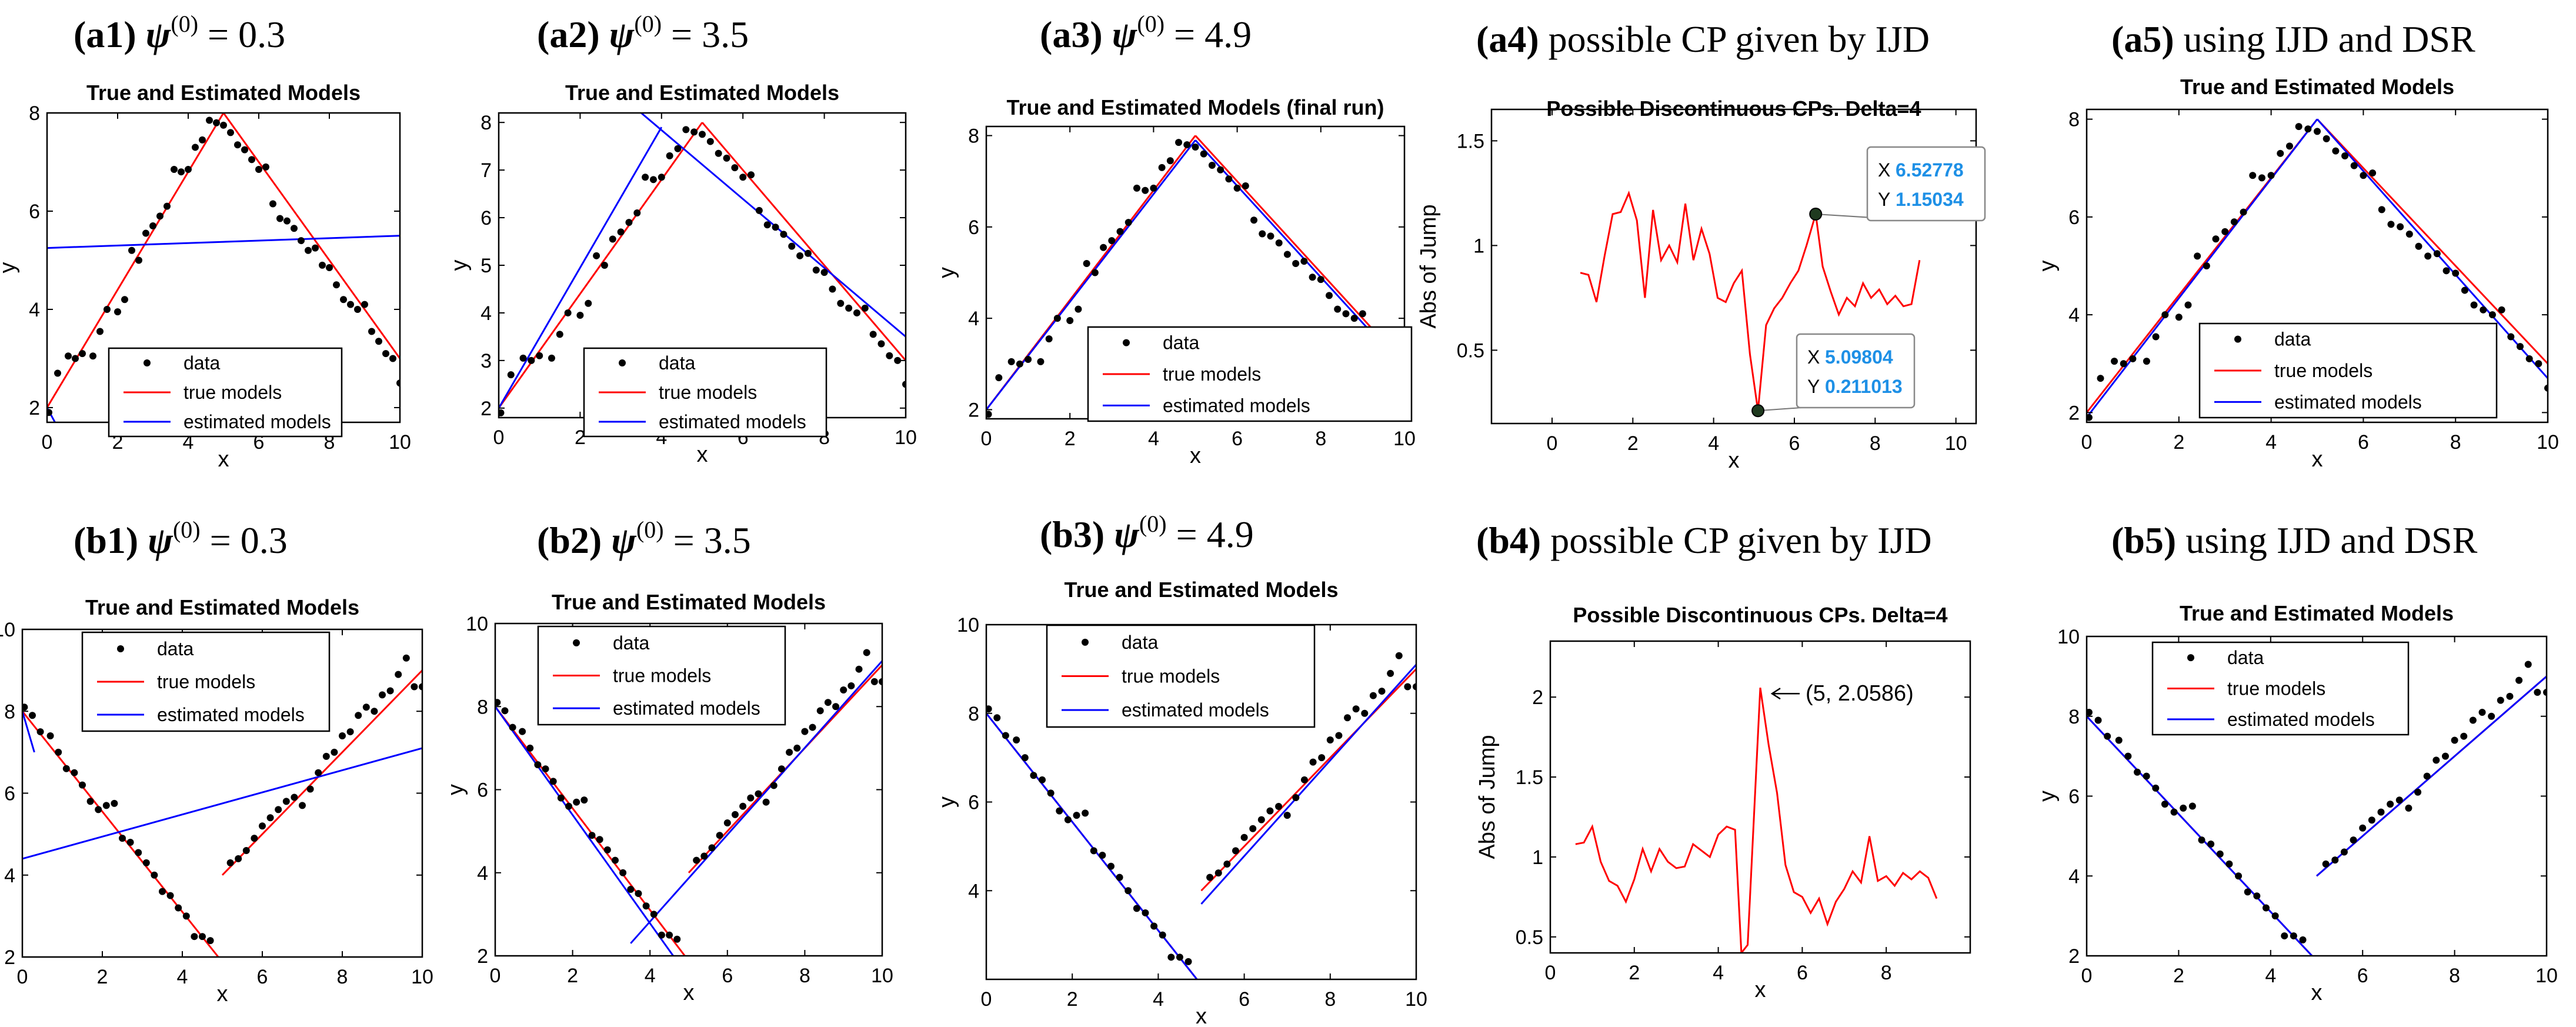 Image resolution: width=2576 pixels, height=1027 pixels. Describe the element at coordinates (2271, 442) in the screenshot. I see `x-tick-label: 4` at that location.